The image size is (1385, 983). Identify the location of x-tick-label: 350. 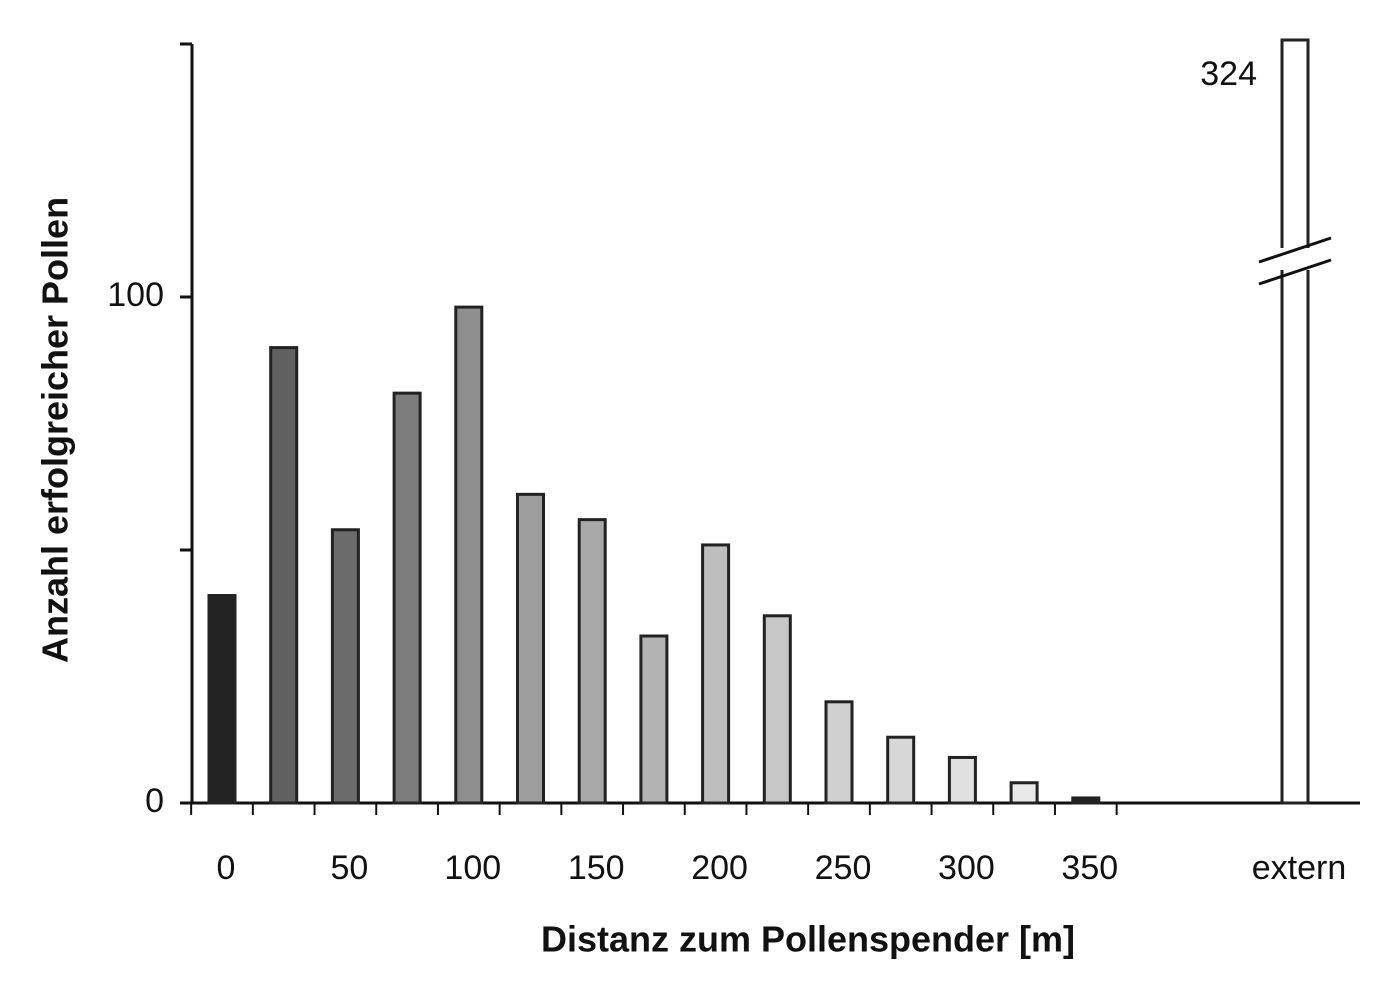
(1089, 868).